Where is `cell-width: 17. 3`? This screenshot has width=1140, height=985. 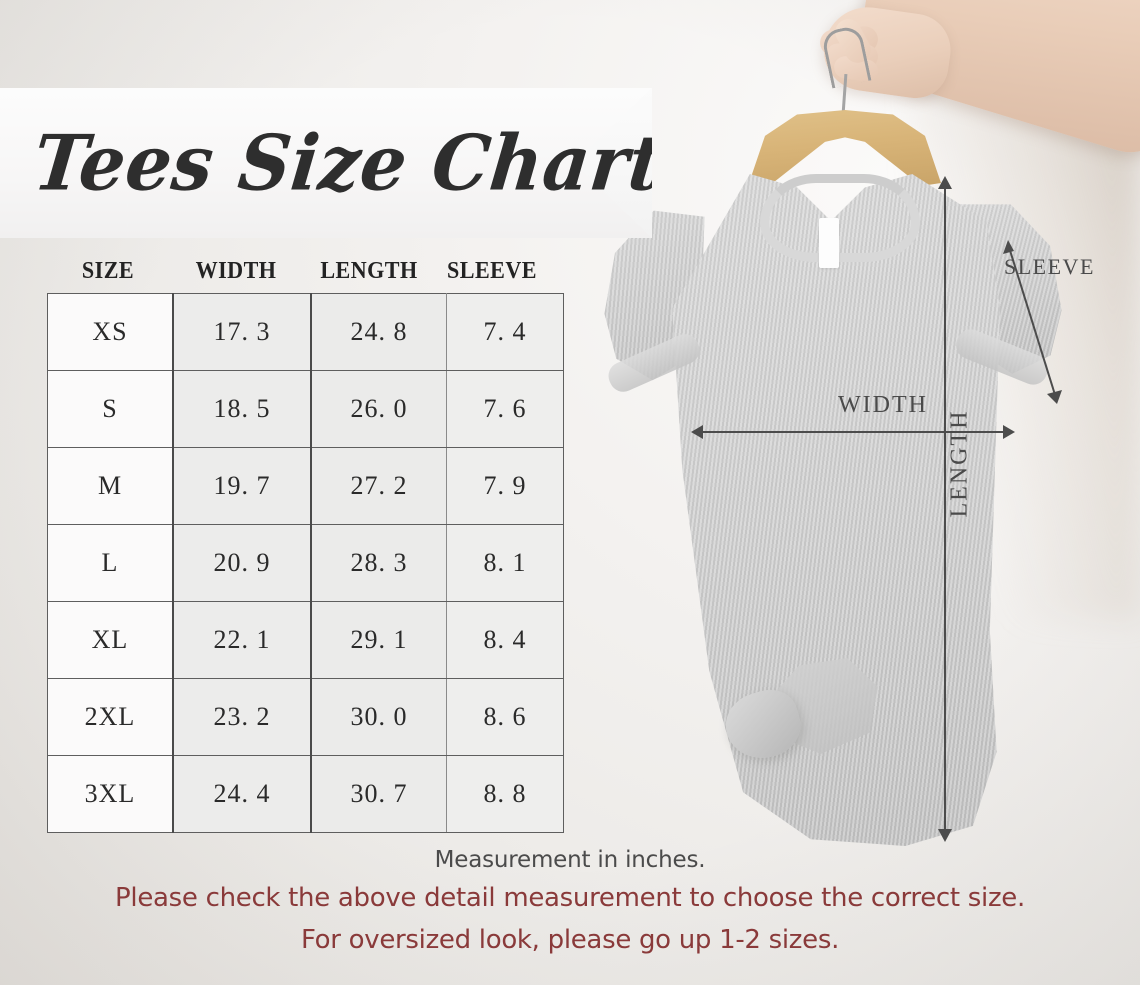
cell-width: 17. 3 is located at coordinates (242, 332).